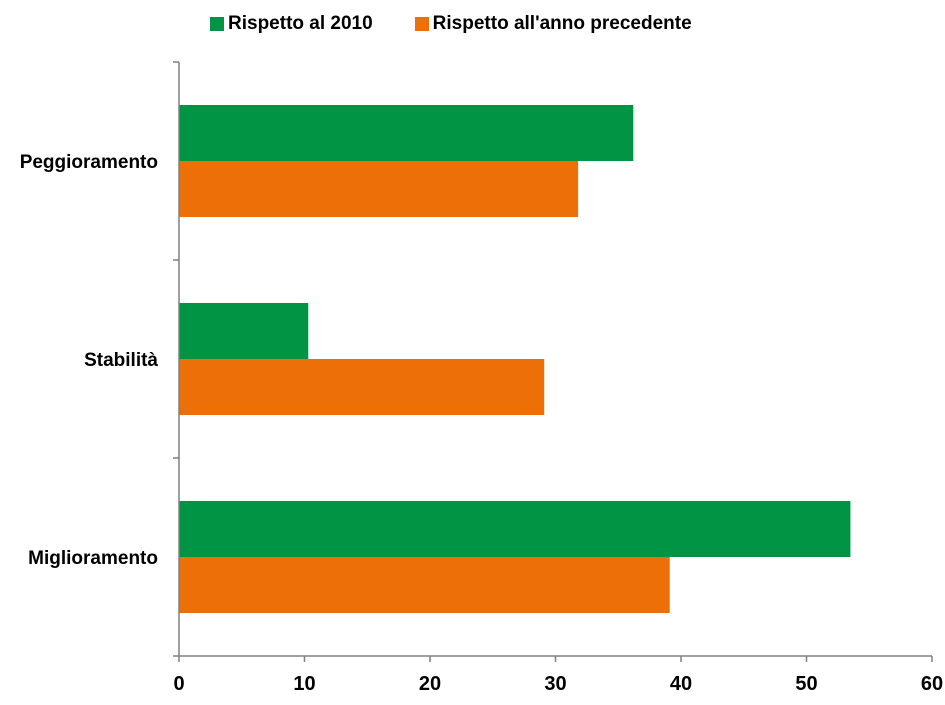 This screenshot has height=705, width=945. Describe the element at coordinates (89, 162) in the screenshot. I see `category-label: Peggioramento` at that location.